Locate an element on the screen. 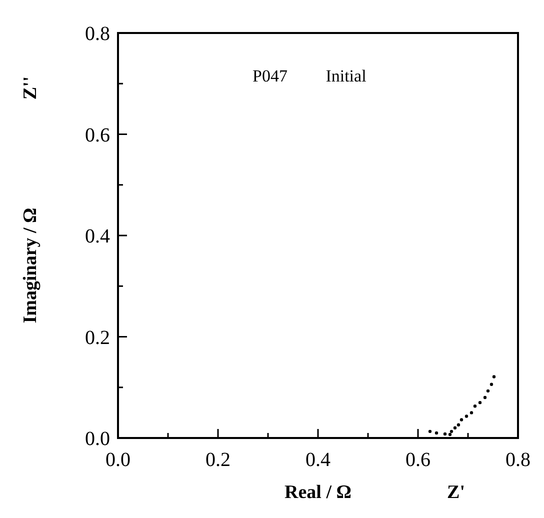 The height and width of the screenshot is (518, 544). y-tick-label: 0.2 is located at coordinates (97, 337).